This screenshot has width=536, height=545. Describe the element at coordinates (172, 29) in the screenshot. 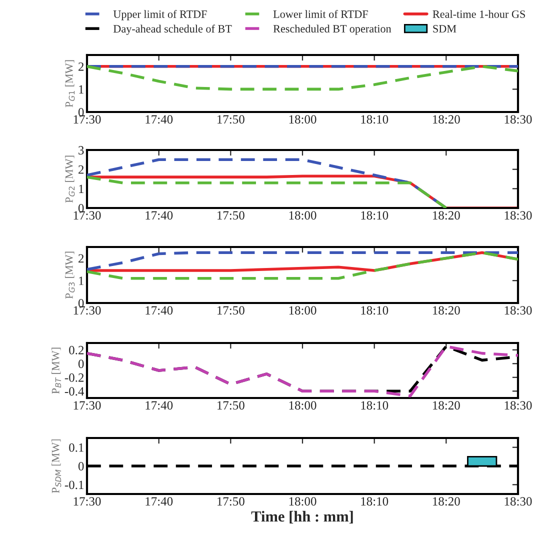

I see `legend-label: Day-ahead schedule of BT` at that location.